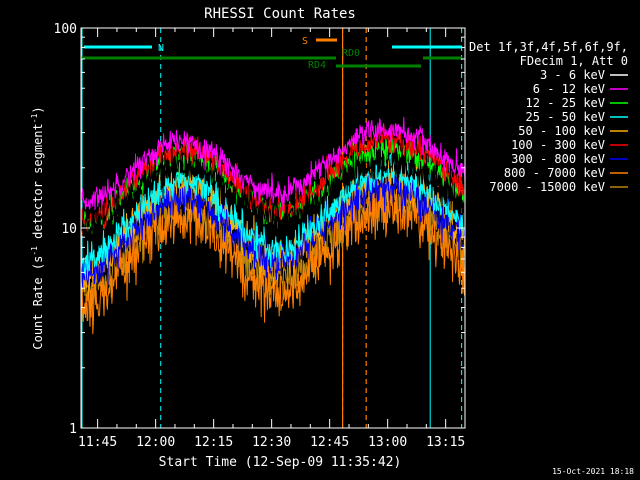  I want to click on legend-entry-label: 7000 - 15000 keV, so click(547, 187).